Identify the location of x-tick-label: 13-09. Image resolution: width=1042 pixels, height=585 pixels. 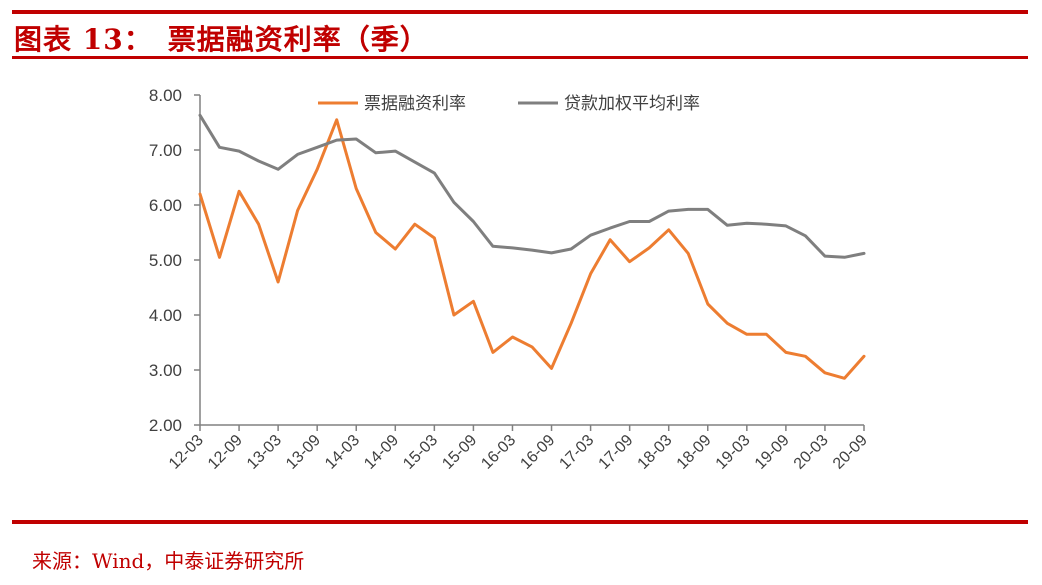
(303, 452).